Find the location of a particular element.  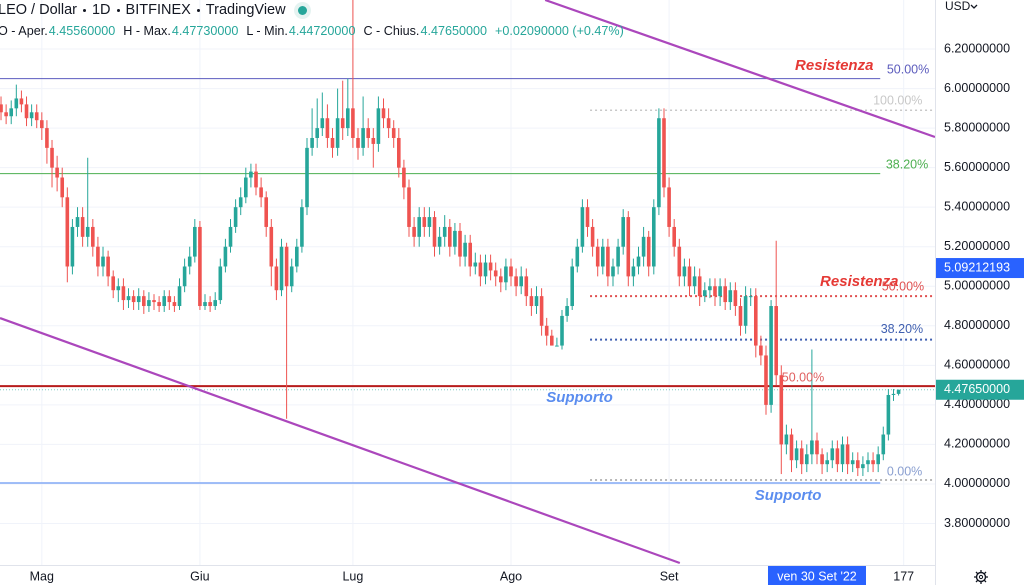

y-tick-label: 4.80000000 is located at coordinates (977, 325).